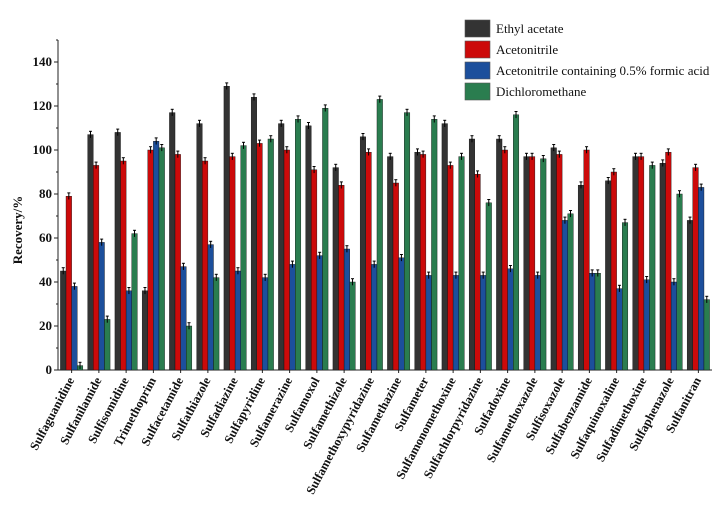 The height and width of the screenshot is (521, 728). I want to click on y-tick-label: 20, so click(45, 325).